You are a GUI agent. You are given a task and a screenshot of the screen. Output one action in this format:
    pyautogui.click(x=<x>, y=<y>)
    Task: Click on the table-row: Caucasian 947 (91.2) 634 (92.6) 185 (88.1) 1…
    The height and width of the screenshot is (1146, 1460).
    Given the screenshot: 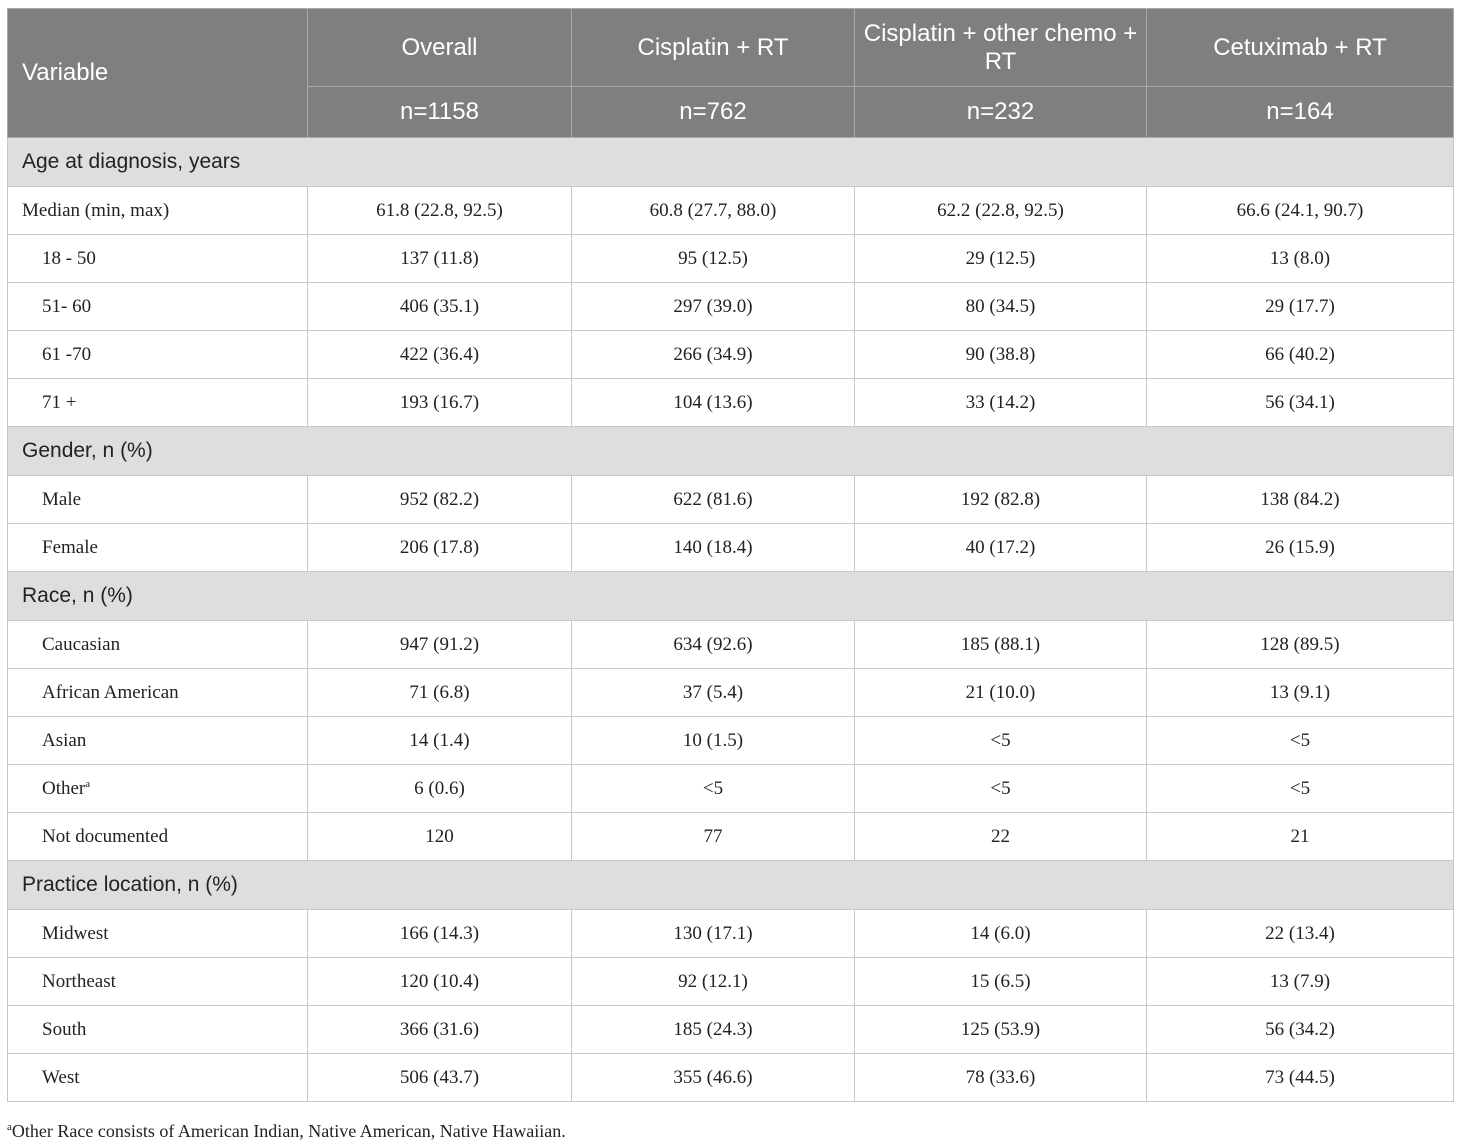 What is the action you would take?
    pyautogui.click(x=730, y=644)
    